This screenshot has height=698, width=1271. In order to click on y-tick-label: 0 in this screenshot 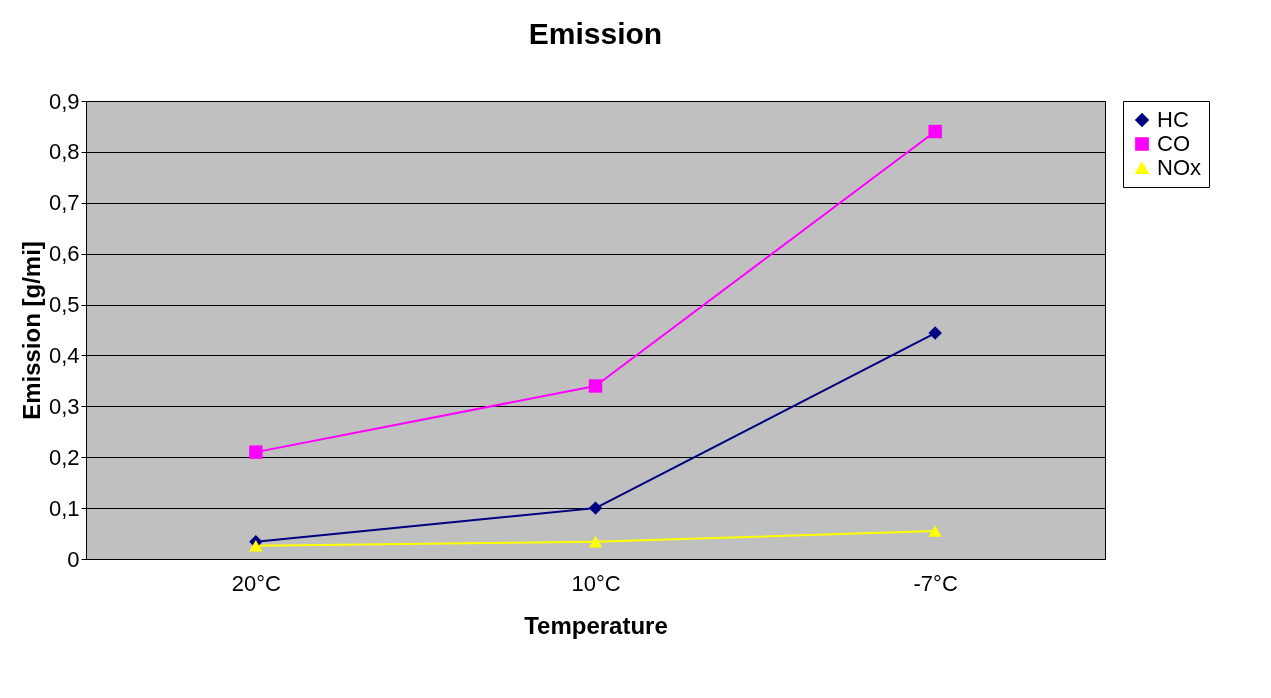, I will do `click(73, 559)`.